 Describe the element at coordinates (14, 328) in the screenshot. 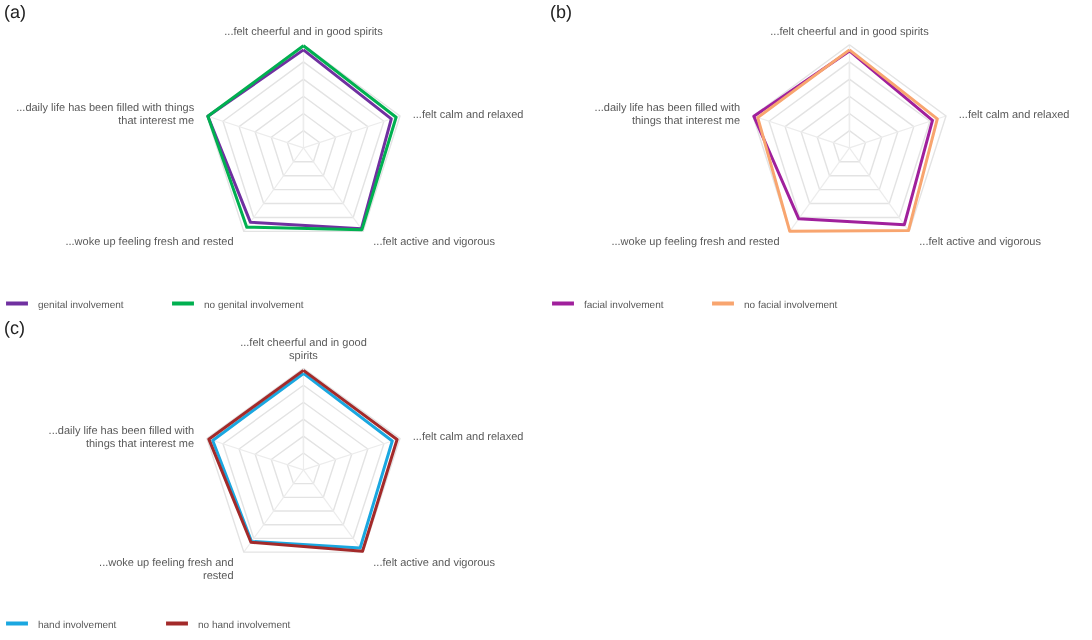

I see `chart-title: (c)` at that location.